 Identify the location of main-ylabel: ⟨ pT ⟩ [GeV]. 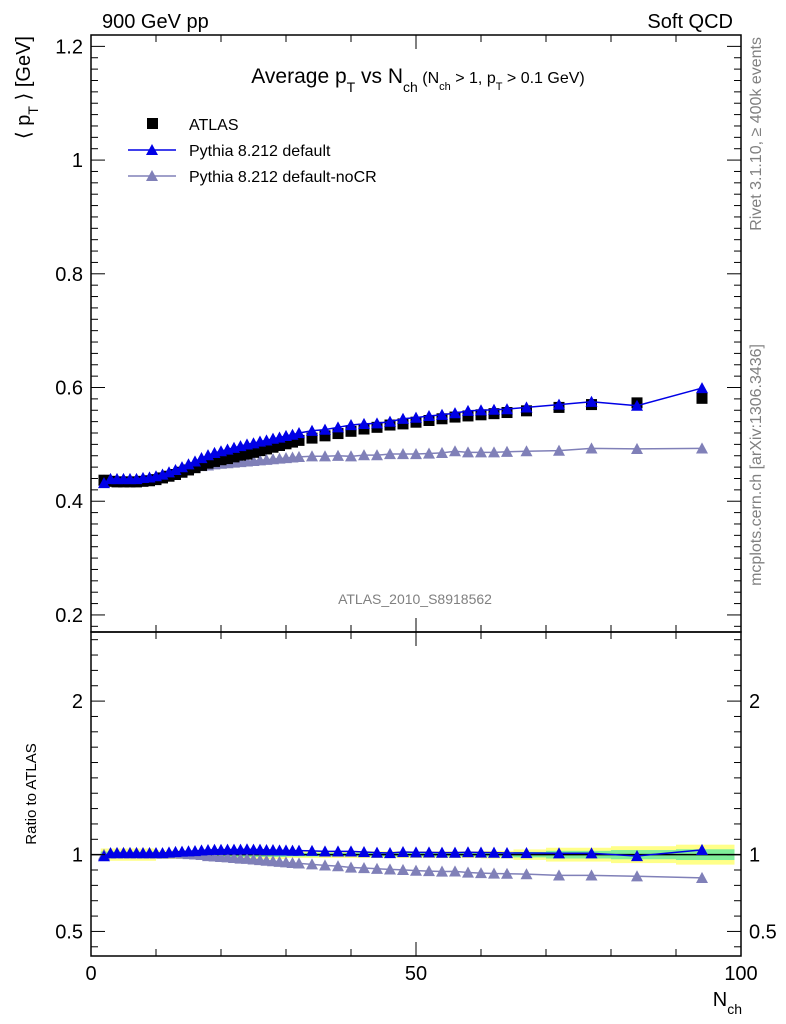
(27, 87).